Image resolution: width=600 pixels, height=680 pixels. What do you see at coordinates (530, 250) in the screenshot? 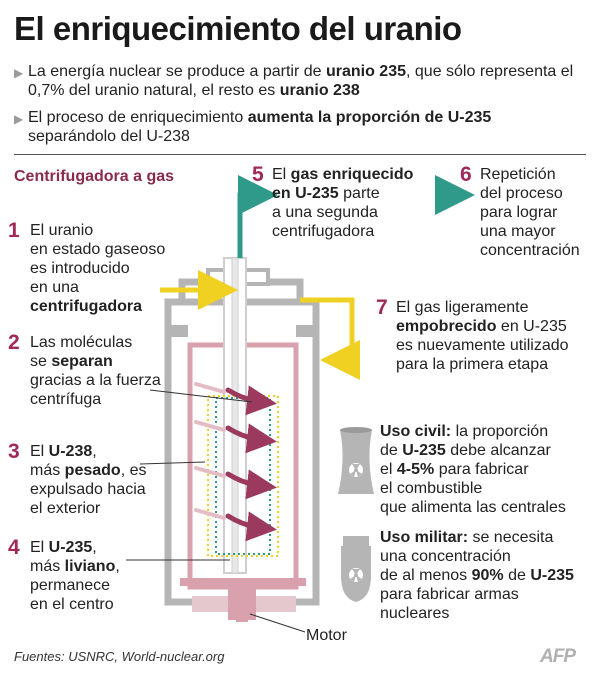
I see `text: concentración` at bounding box center [530, 250].